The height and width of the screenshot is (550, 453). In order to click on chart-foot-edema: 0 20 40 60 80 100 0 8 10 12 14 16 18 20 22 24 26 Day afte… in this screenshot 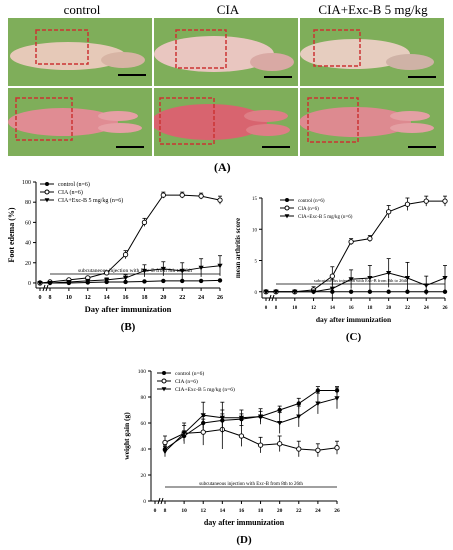, I will do `click(115, 256)`.